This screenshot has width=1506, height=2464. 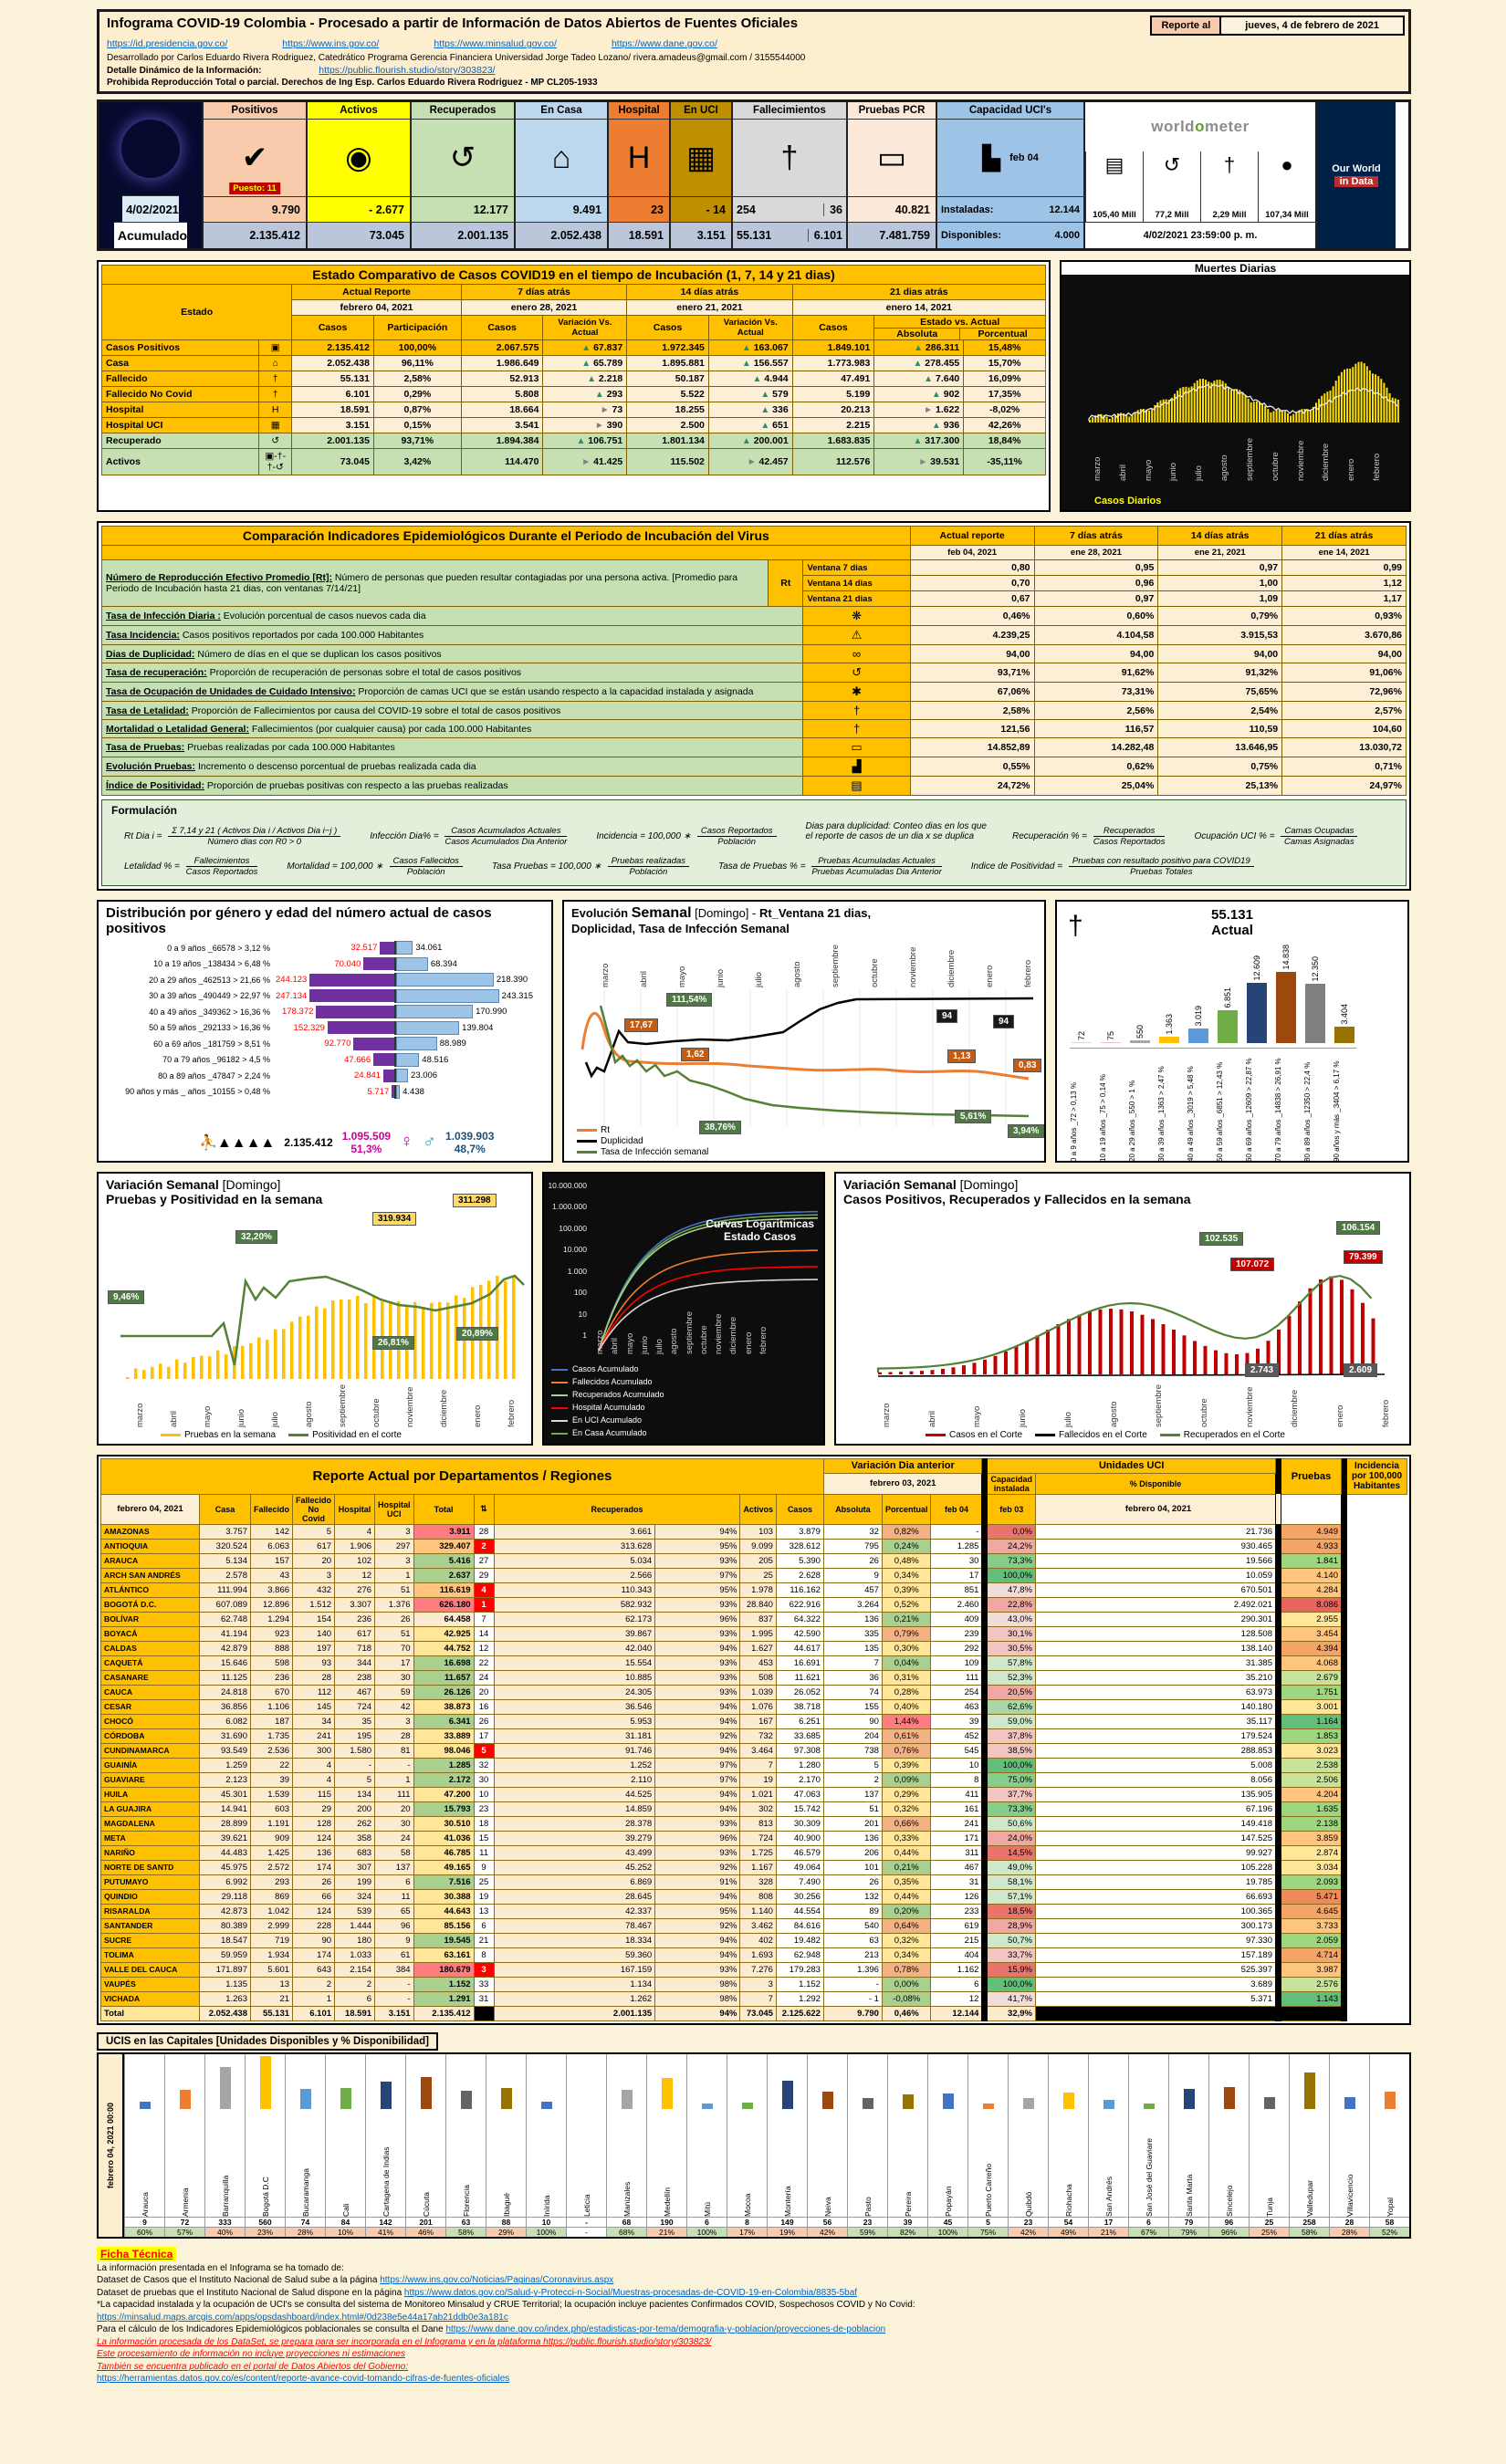 What do you see at coordinates (1309, 2198) in the screenshot?
I see `ucis-city-name: Valledupar` at bounding box center [1309, 2198].